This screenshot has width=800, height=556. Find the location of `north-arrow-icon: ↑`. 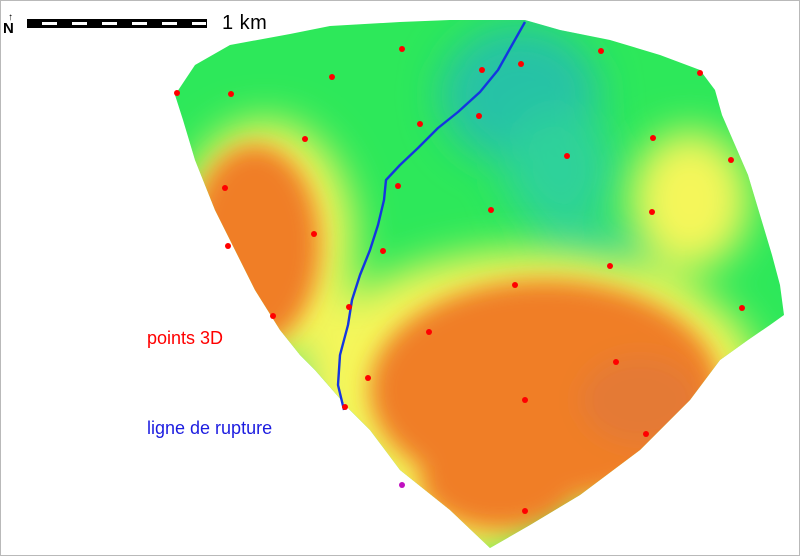

north-arrow-icon: ↑ is located at coordinates (10, 17).